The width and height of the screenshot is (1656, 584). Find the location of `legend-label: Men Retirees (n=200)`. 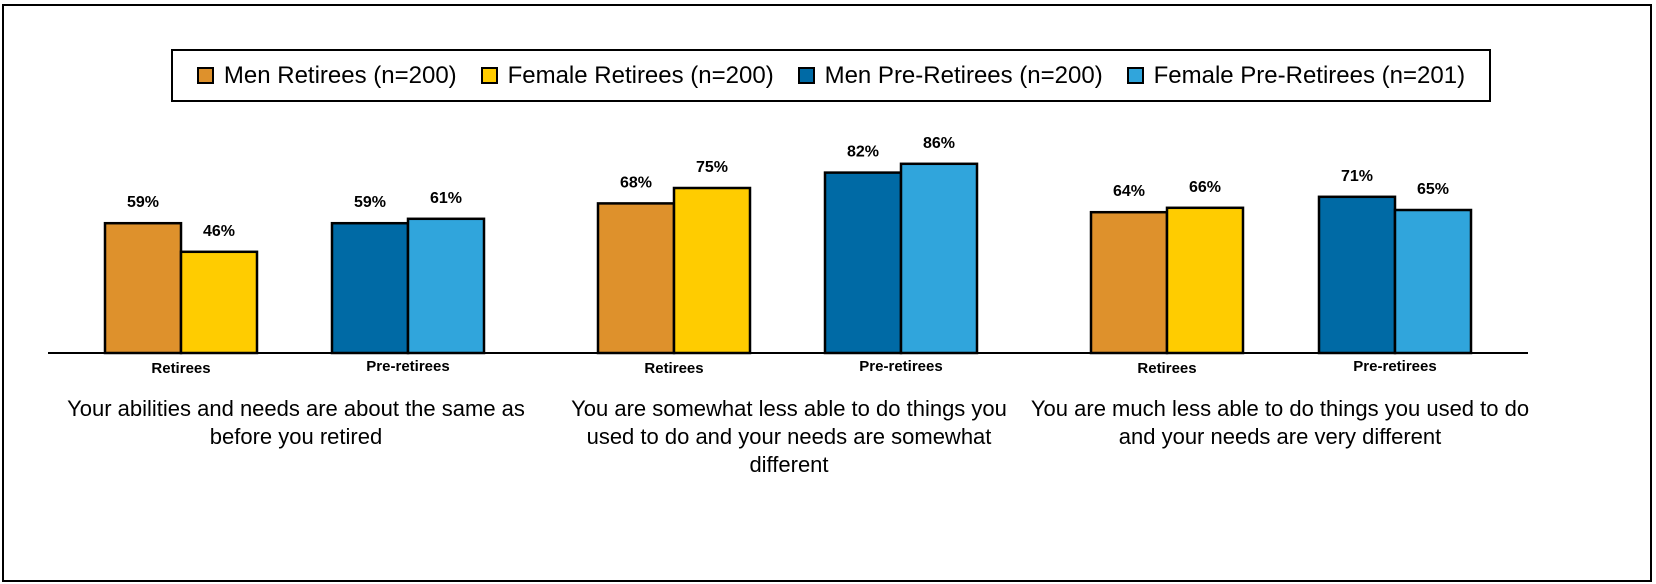

legend-label: Men Retirees (n=200) is located at coordinates (340, 75).